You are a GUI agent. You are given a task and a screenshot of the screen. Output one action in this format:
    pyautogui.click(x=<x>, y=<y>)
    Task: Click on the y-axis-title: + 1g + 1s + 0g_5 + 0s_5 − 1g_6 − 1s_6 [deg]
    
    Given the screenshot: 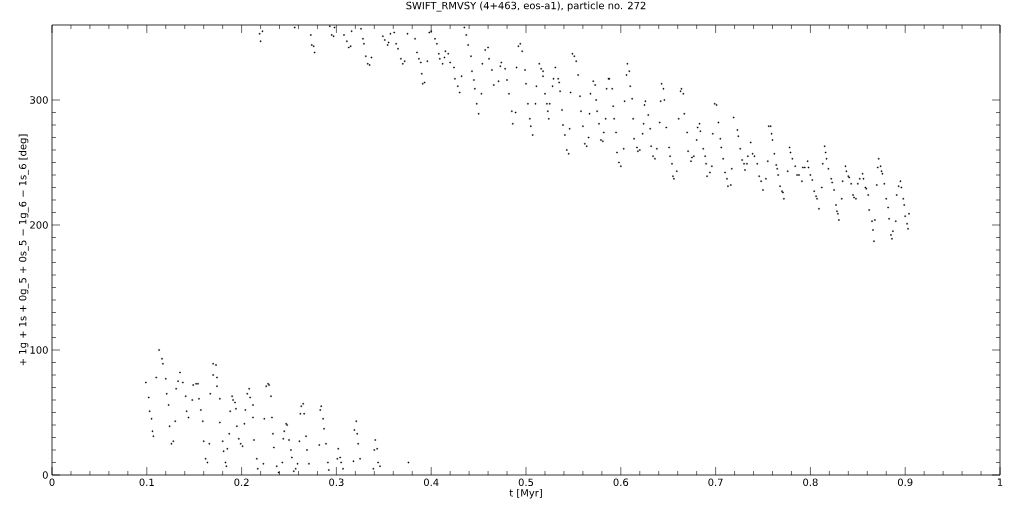 What is the action you would take?
    pyautogui.click(x=23, y=250)
    